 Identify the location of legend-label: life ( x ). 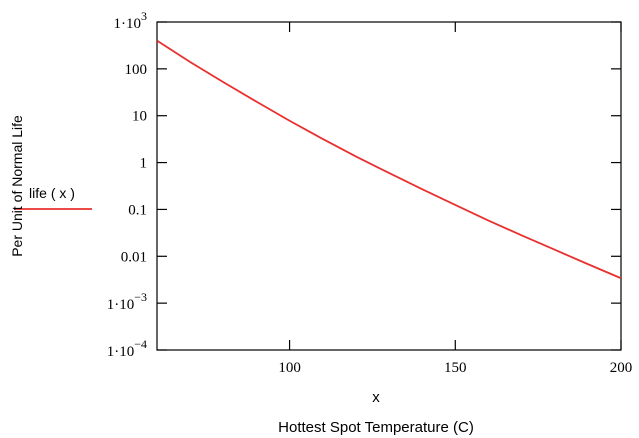
(52, 193).